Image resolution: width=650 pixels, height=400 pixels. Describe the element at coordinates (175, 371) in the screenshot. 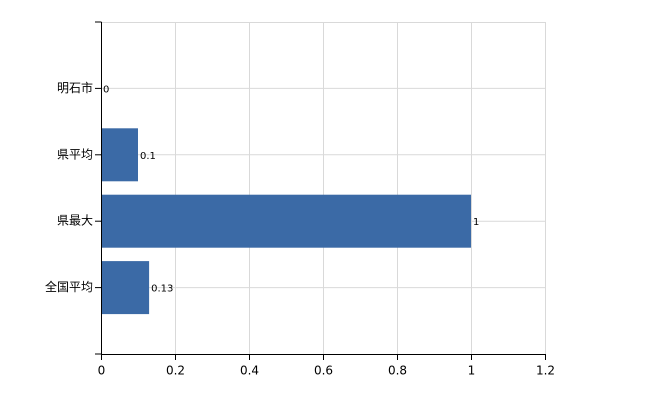

I see `x-tick-label: 0.2` at that location.